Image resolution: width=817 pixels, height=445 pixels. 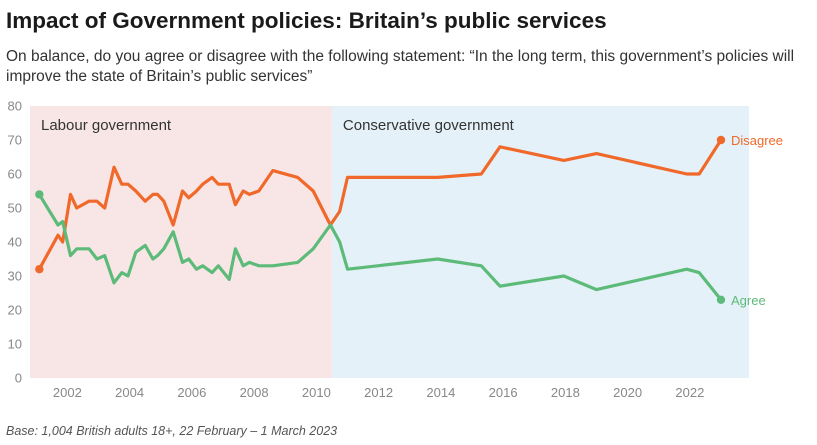 What do you see at coordinates (689, 392) in the screenshot?
I see `x-tick-label: 2022` at bounding box center [689, 392].